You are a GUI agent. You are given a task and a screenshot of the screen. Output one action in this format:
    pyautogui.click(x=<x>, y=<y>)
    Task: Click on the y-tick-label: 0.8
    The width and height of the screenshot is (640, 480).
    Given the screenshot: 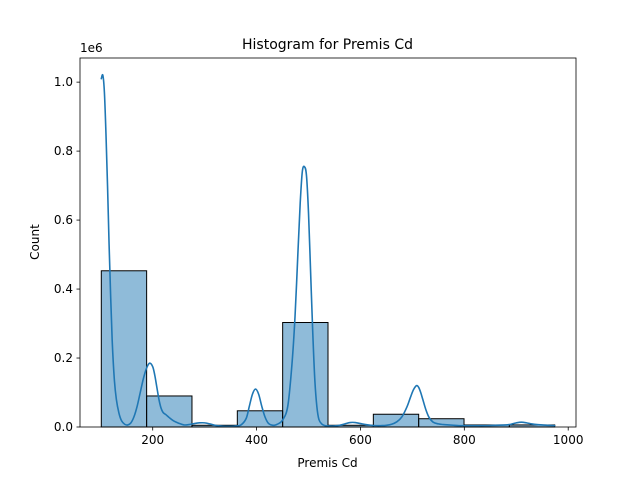 What is the action you would take?
    pyautogui.click(x=63, y=151)
    